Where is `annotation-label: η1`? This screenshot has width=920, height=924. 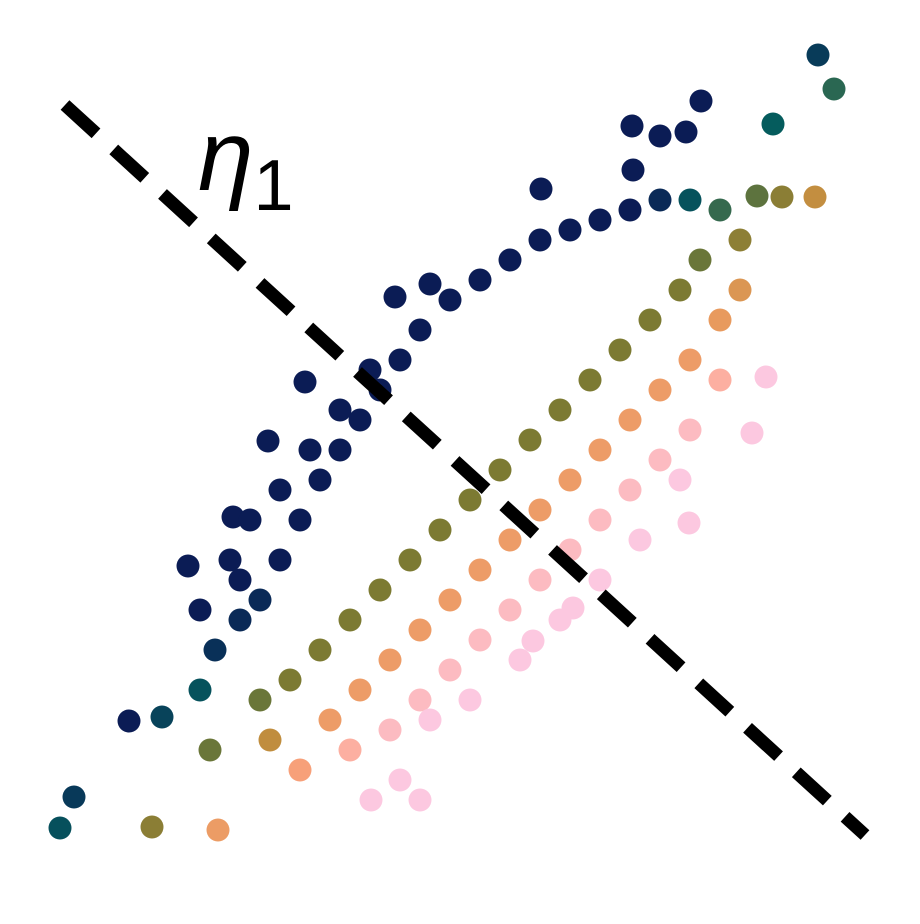
annotation-label: η1 is located at coordinates (246, 163).